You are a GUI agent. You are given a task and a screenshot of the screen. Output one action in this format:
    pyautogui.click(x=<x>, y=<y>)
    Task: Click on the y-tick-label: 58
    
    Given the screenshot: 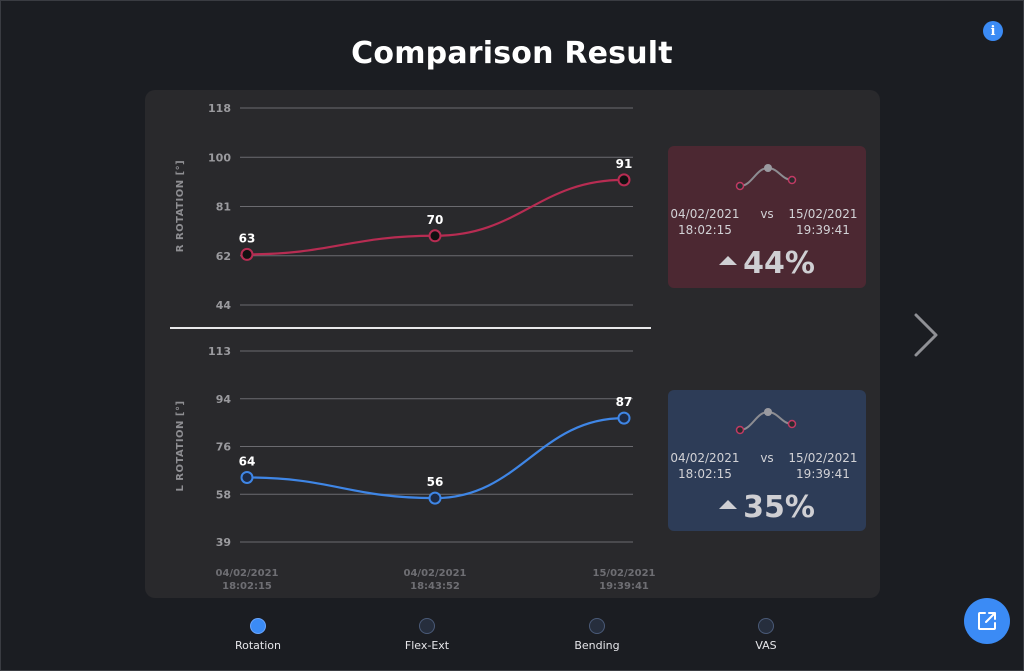 What is the action you would take?
    pyautogui.click(x=223, y=494)
    